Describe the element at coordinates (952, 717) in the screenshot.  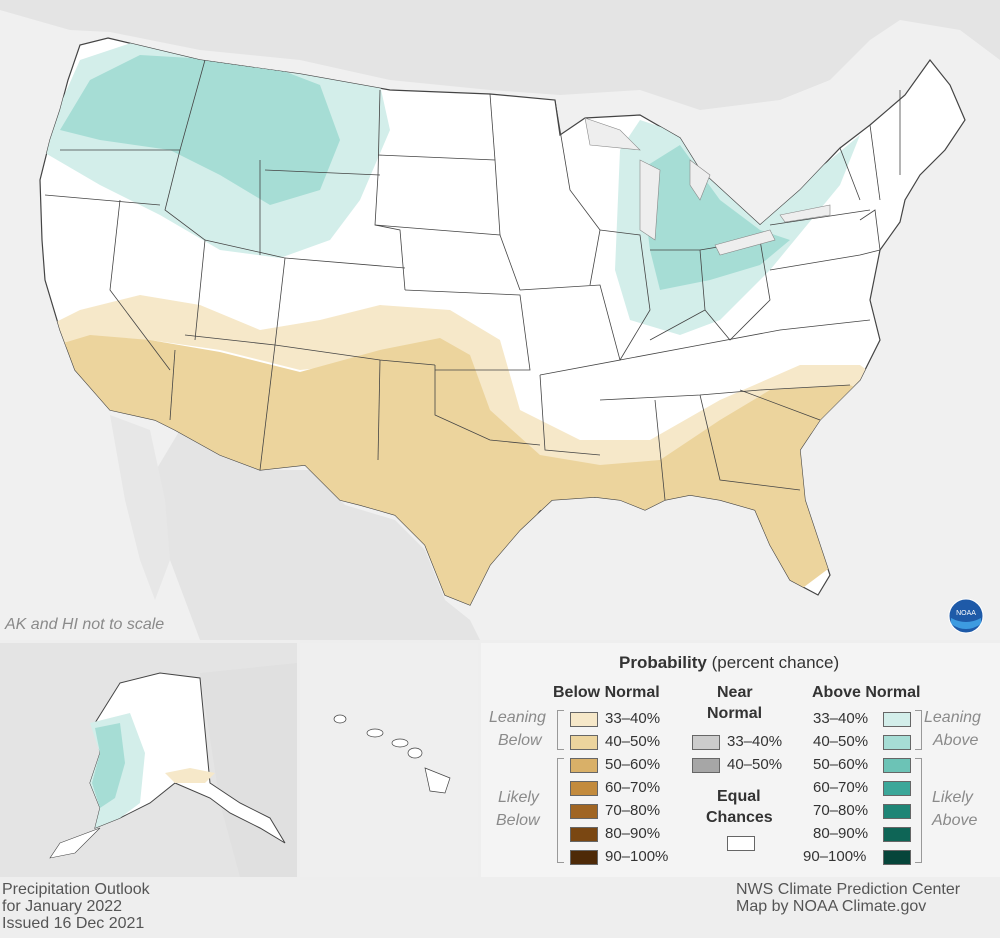
I see `leaning-above-label-1: Leaning` at that location.